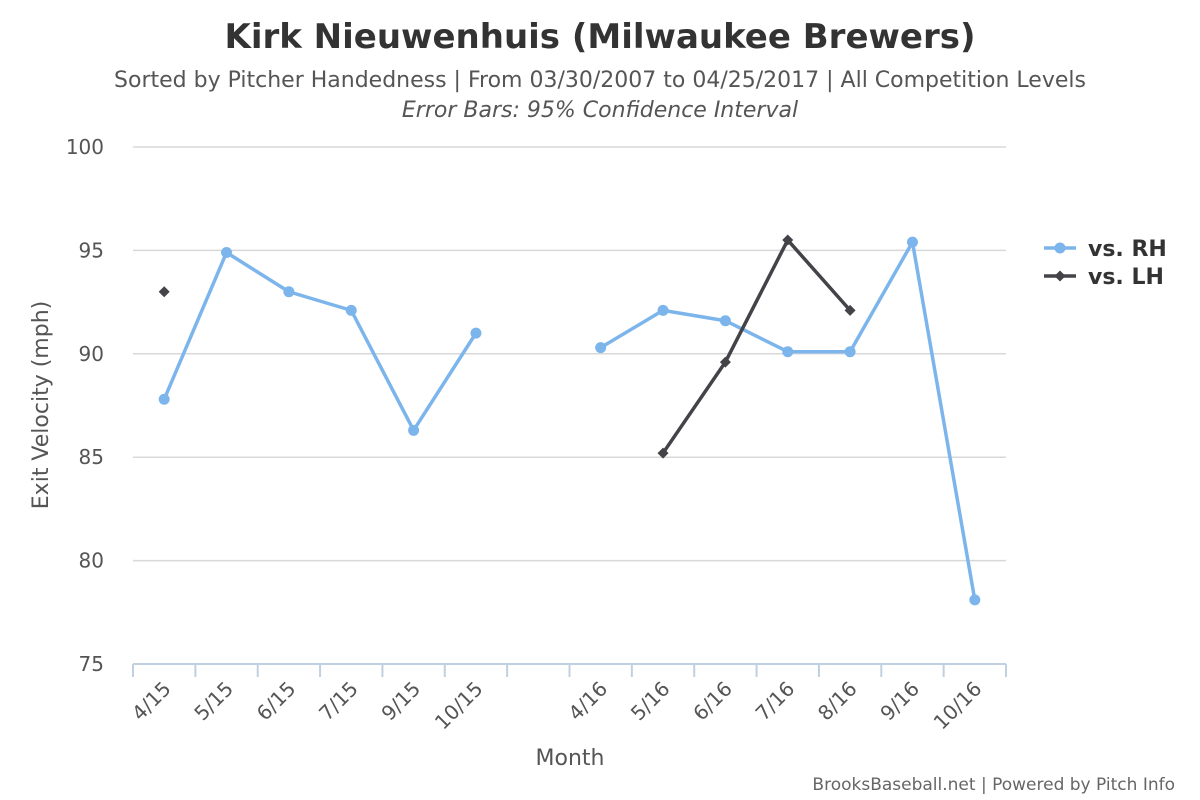  Describe the element at coordinates (599, 37) in the screenshot. I see `chart-title: Kirk Nieuwenhuis (Milwaukee Brewers)` at that location.